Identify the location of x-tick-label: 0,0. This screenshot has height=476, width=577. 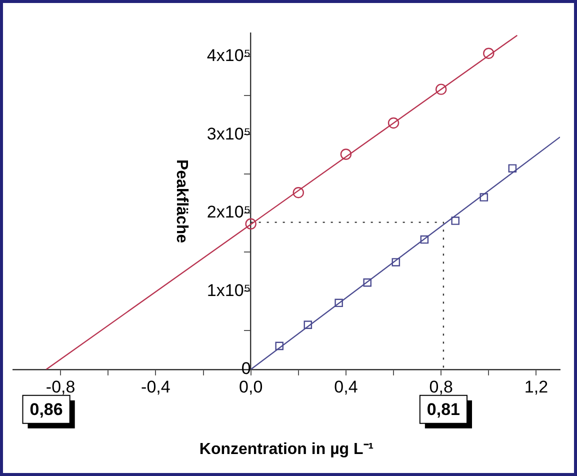
(251, 386).